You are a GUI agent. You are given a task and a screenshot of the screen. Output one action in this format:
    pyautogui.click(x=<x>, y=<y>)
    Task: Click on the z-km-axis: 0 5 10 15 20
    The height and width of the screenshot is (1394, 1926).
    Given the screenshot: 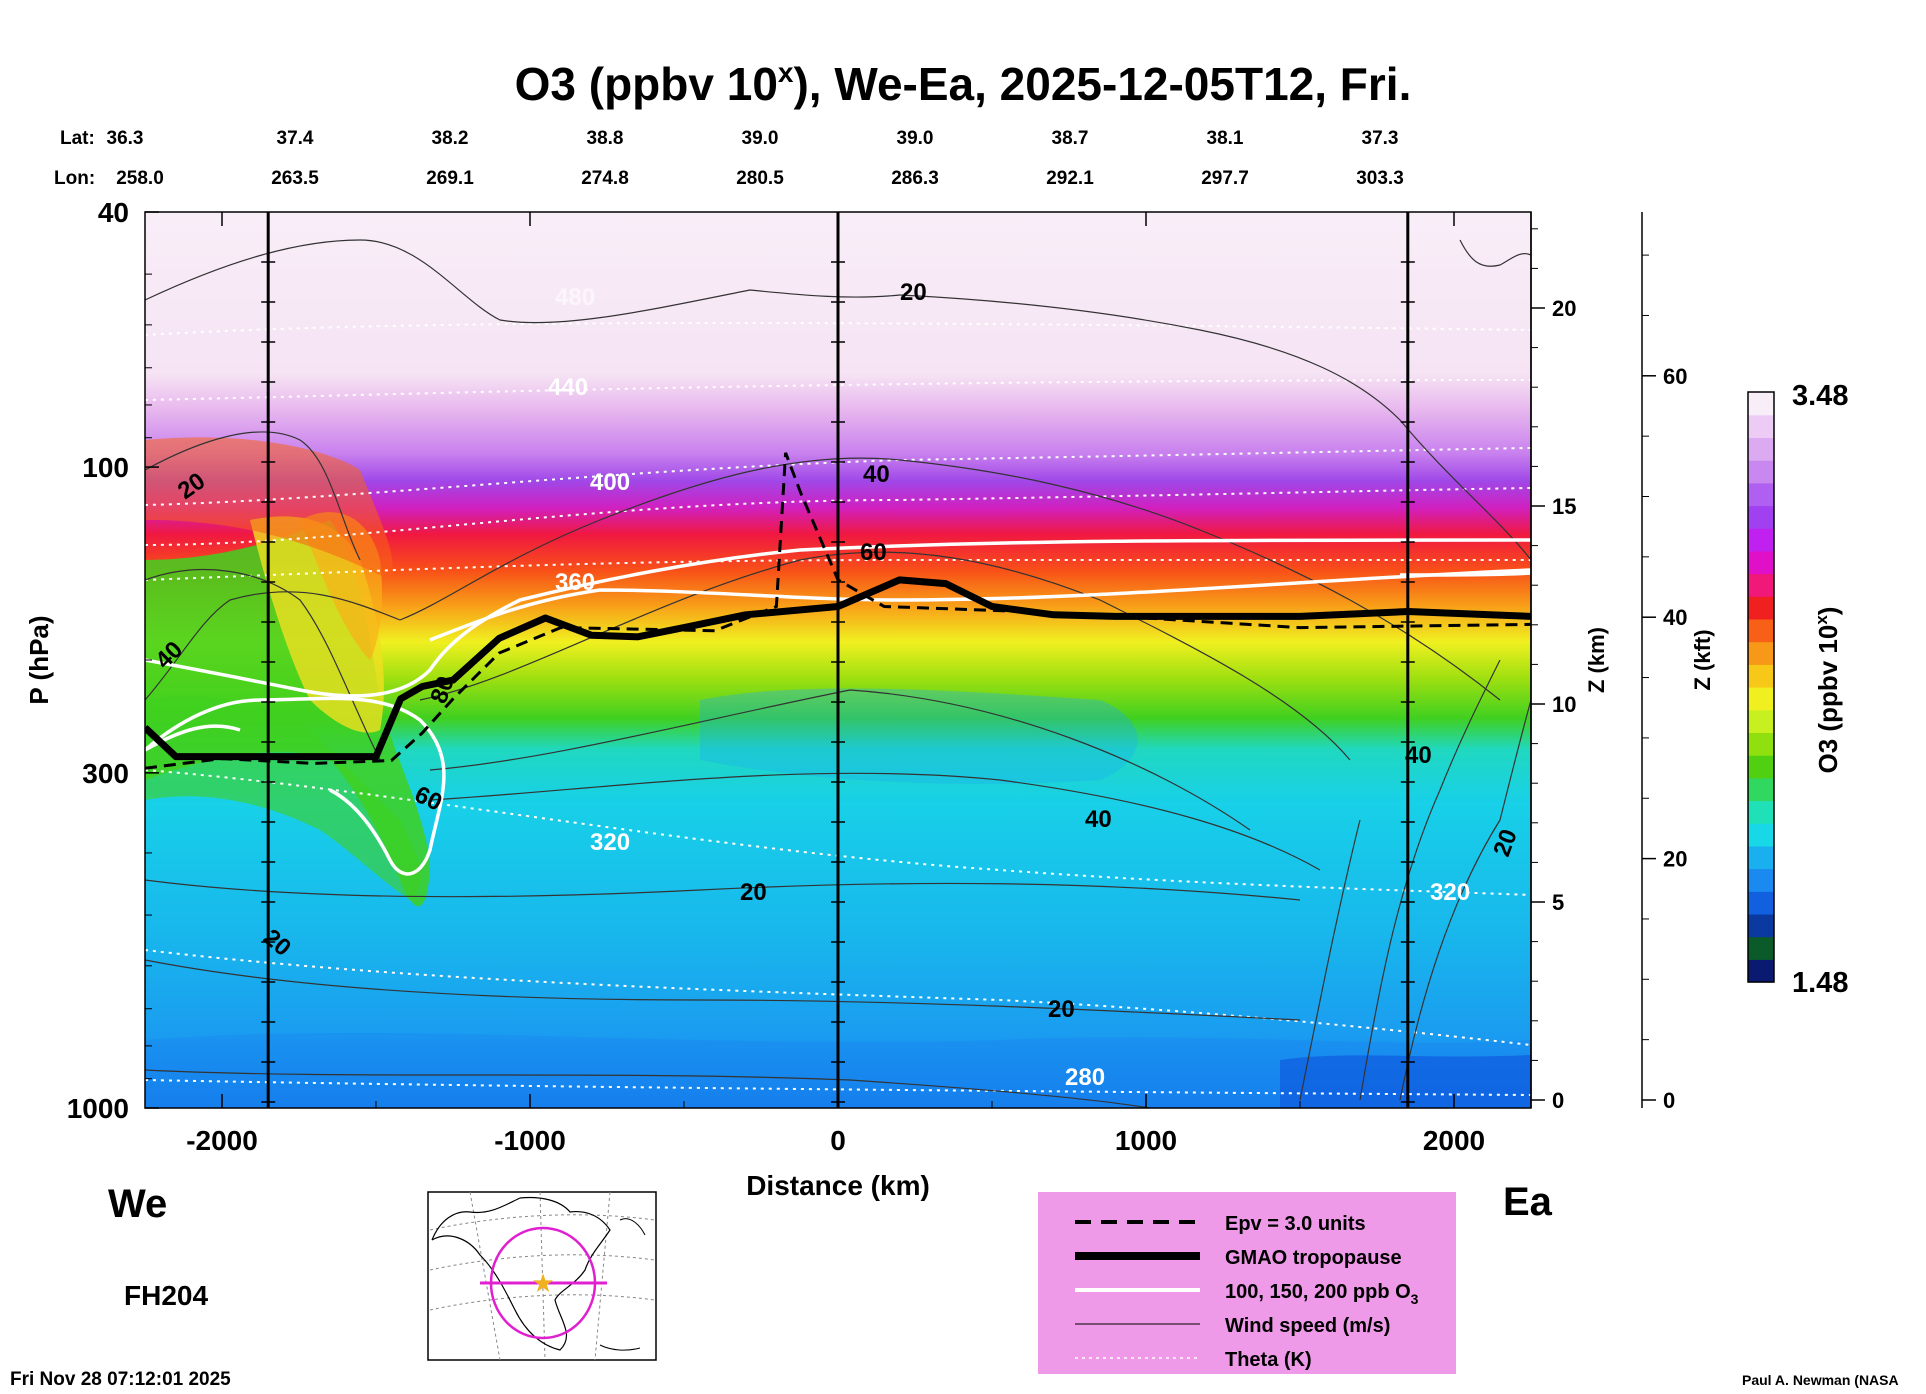 What is the action you would take?
    pyautogui.click(x=1553, y=662)
    